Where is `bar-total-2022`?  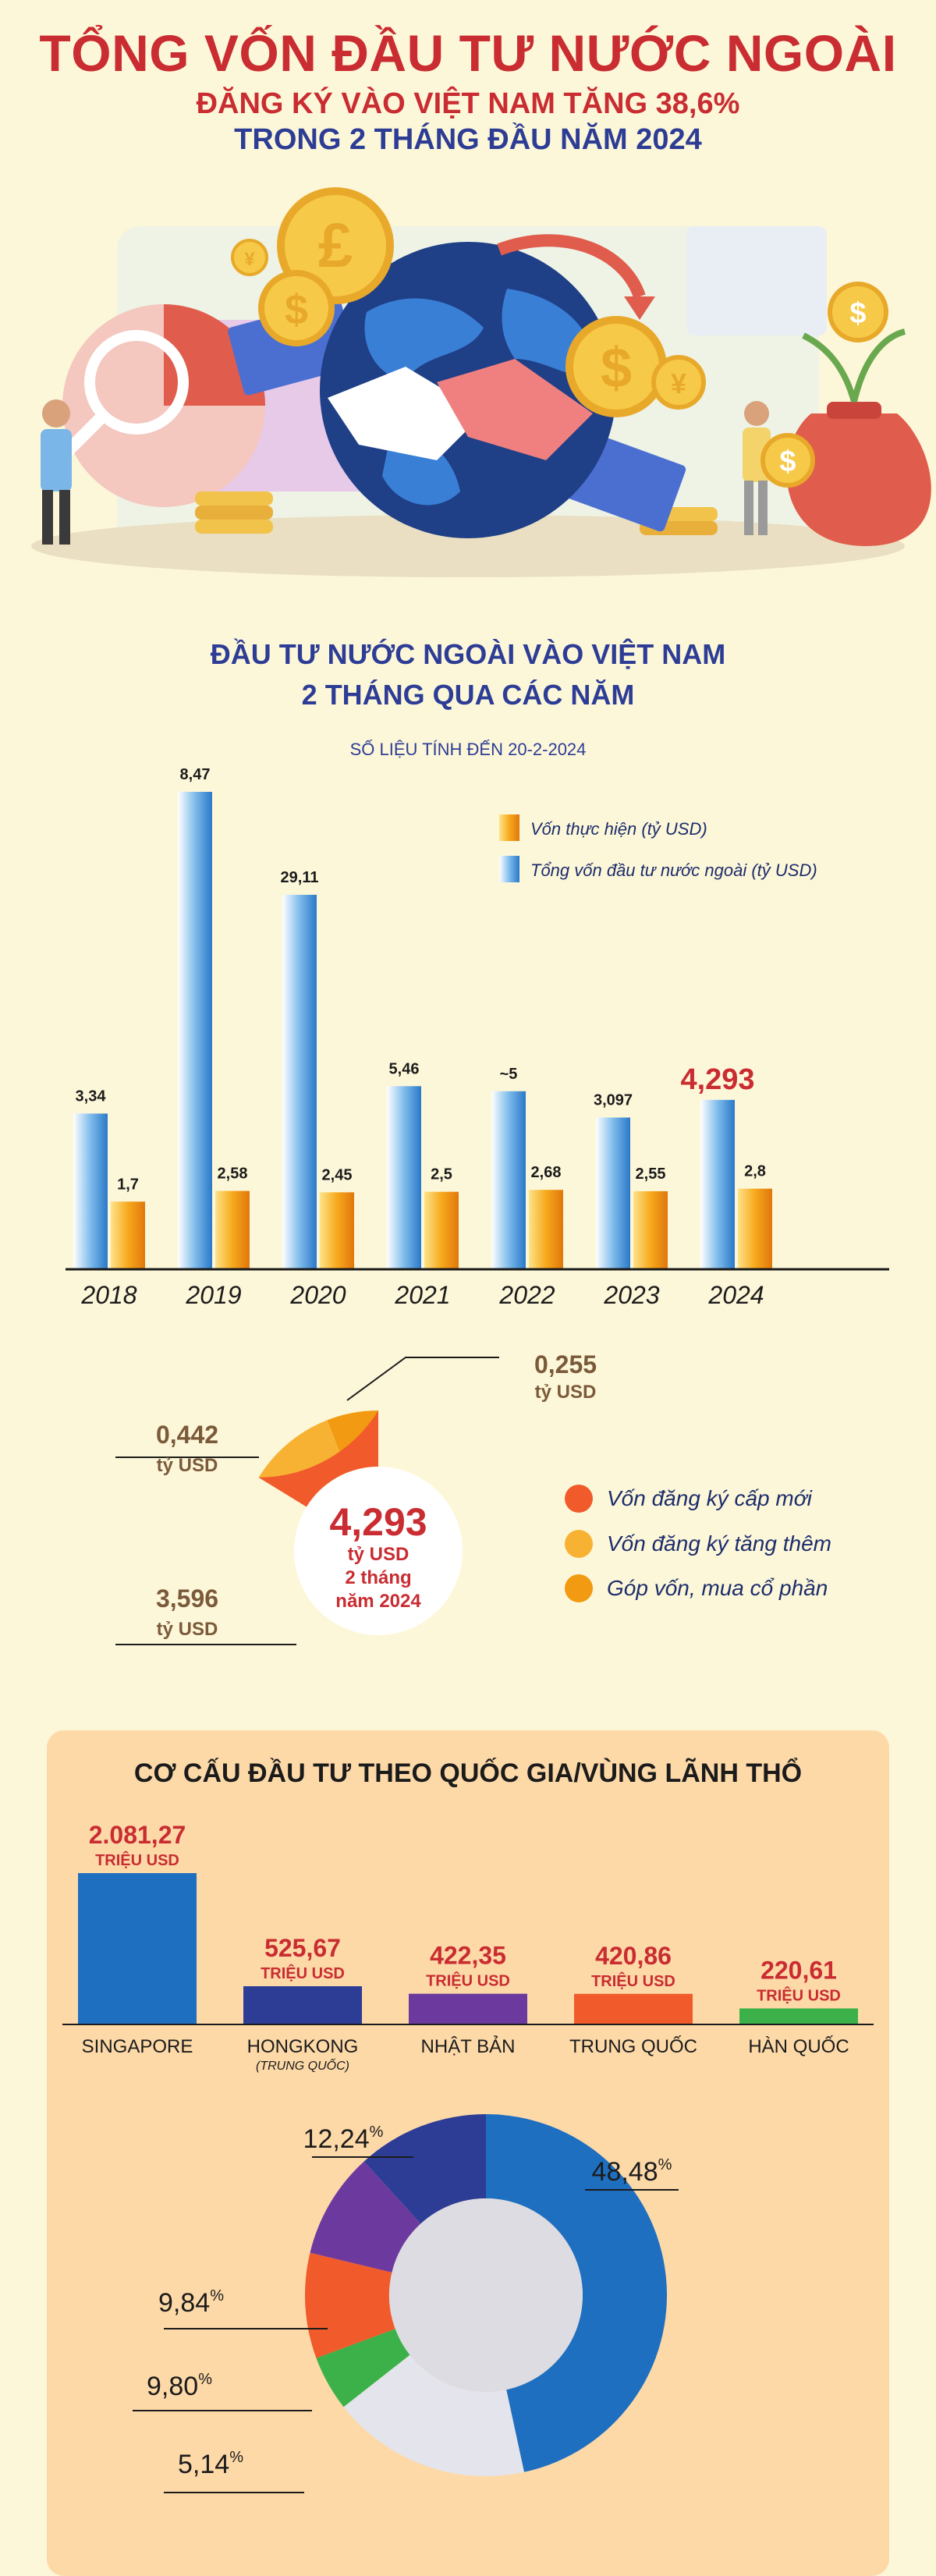
bar-total-2022 is located at coordinates (509, 1180).